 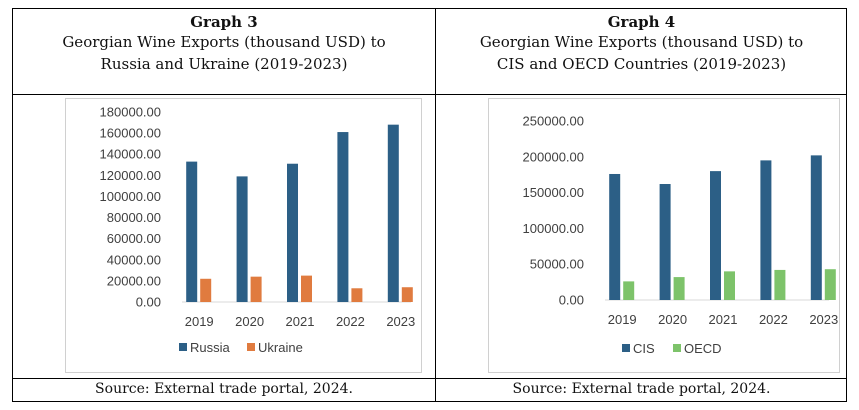 I want to click on graph3-legend-swatch-russia, so click(x=183, y=347).